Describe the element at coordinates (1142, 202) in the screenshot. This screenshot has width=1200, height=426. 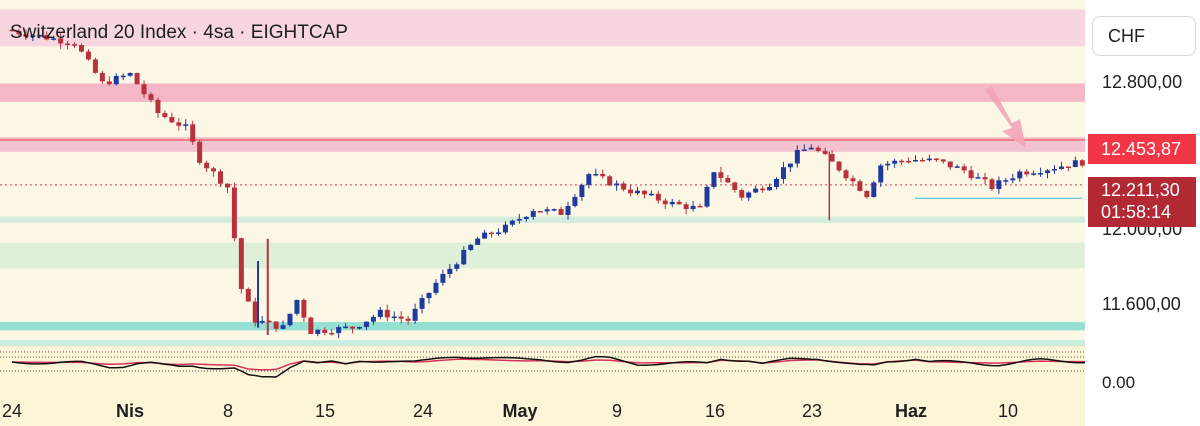
I see `current-price-tag: 12.211,30 01:58:14` at that location.